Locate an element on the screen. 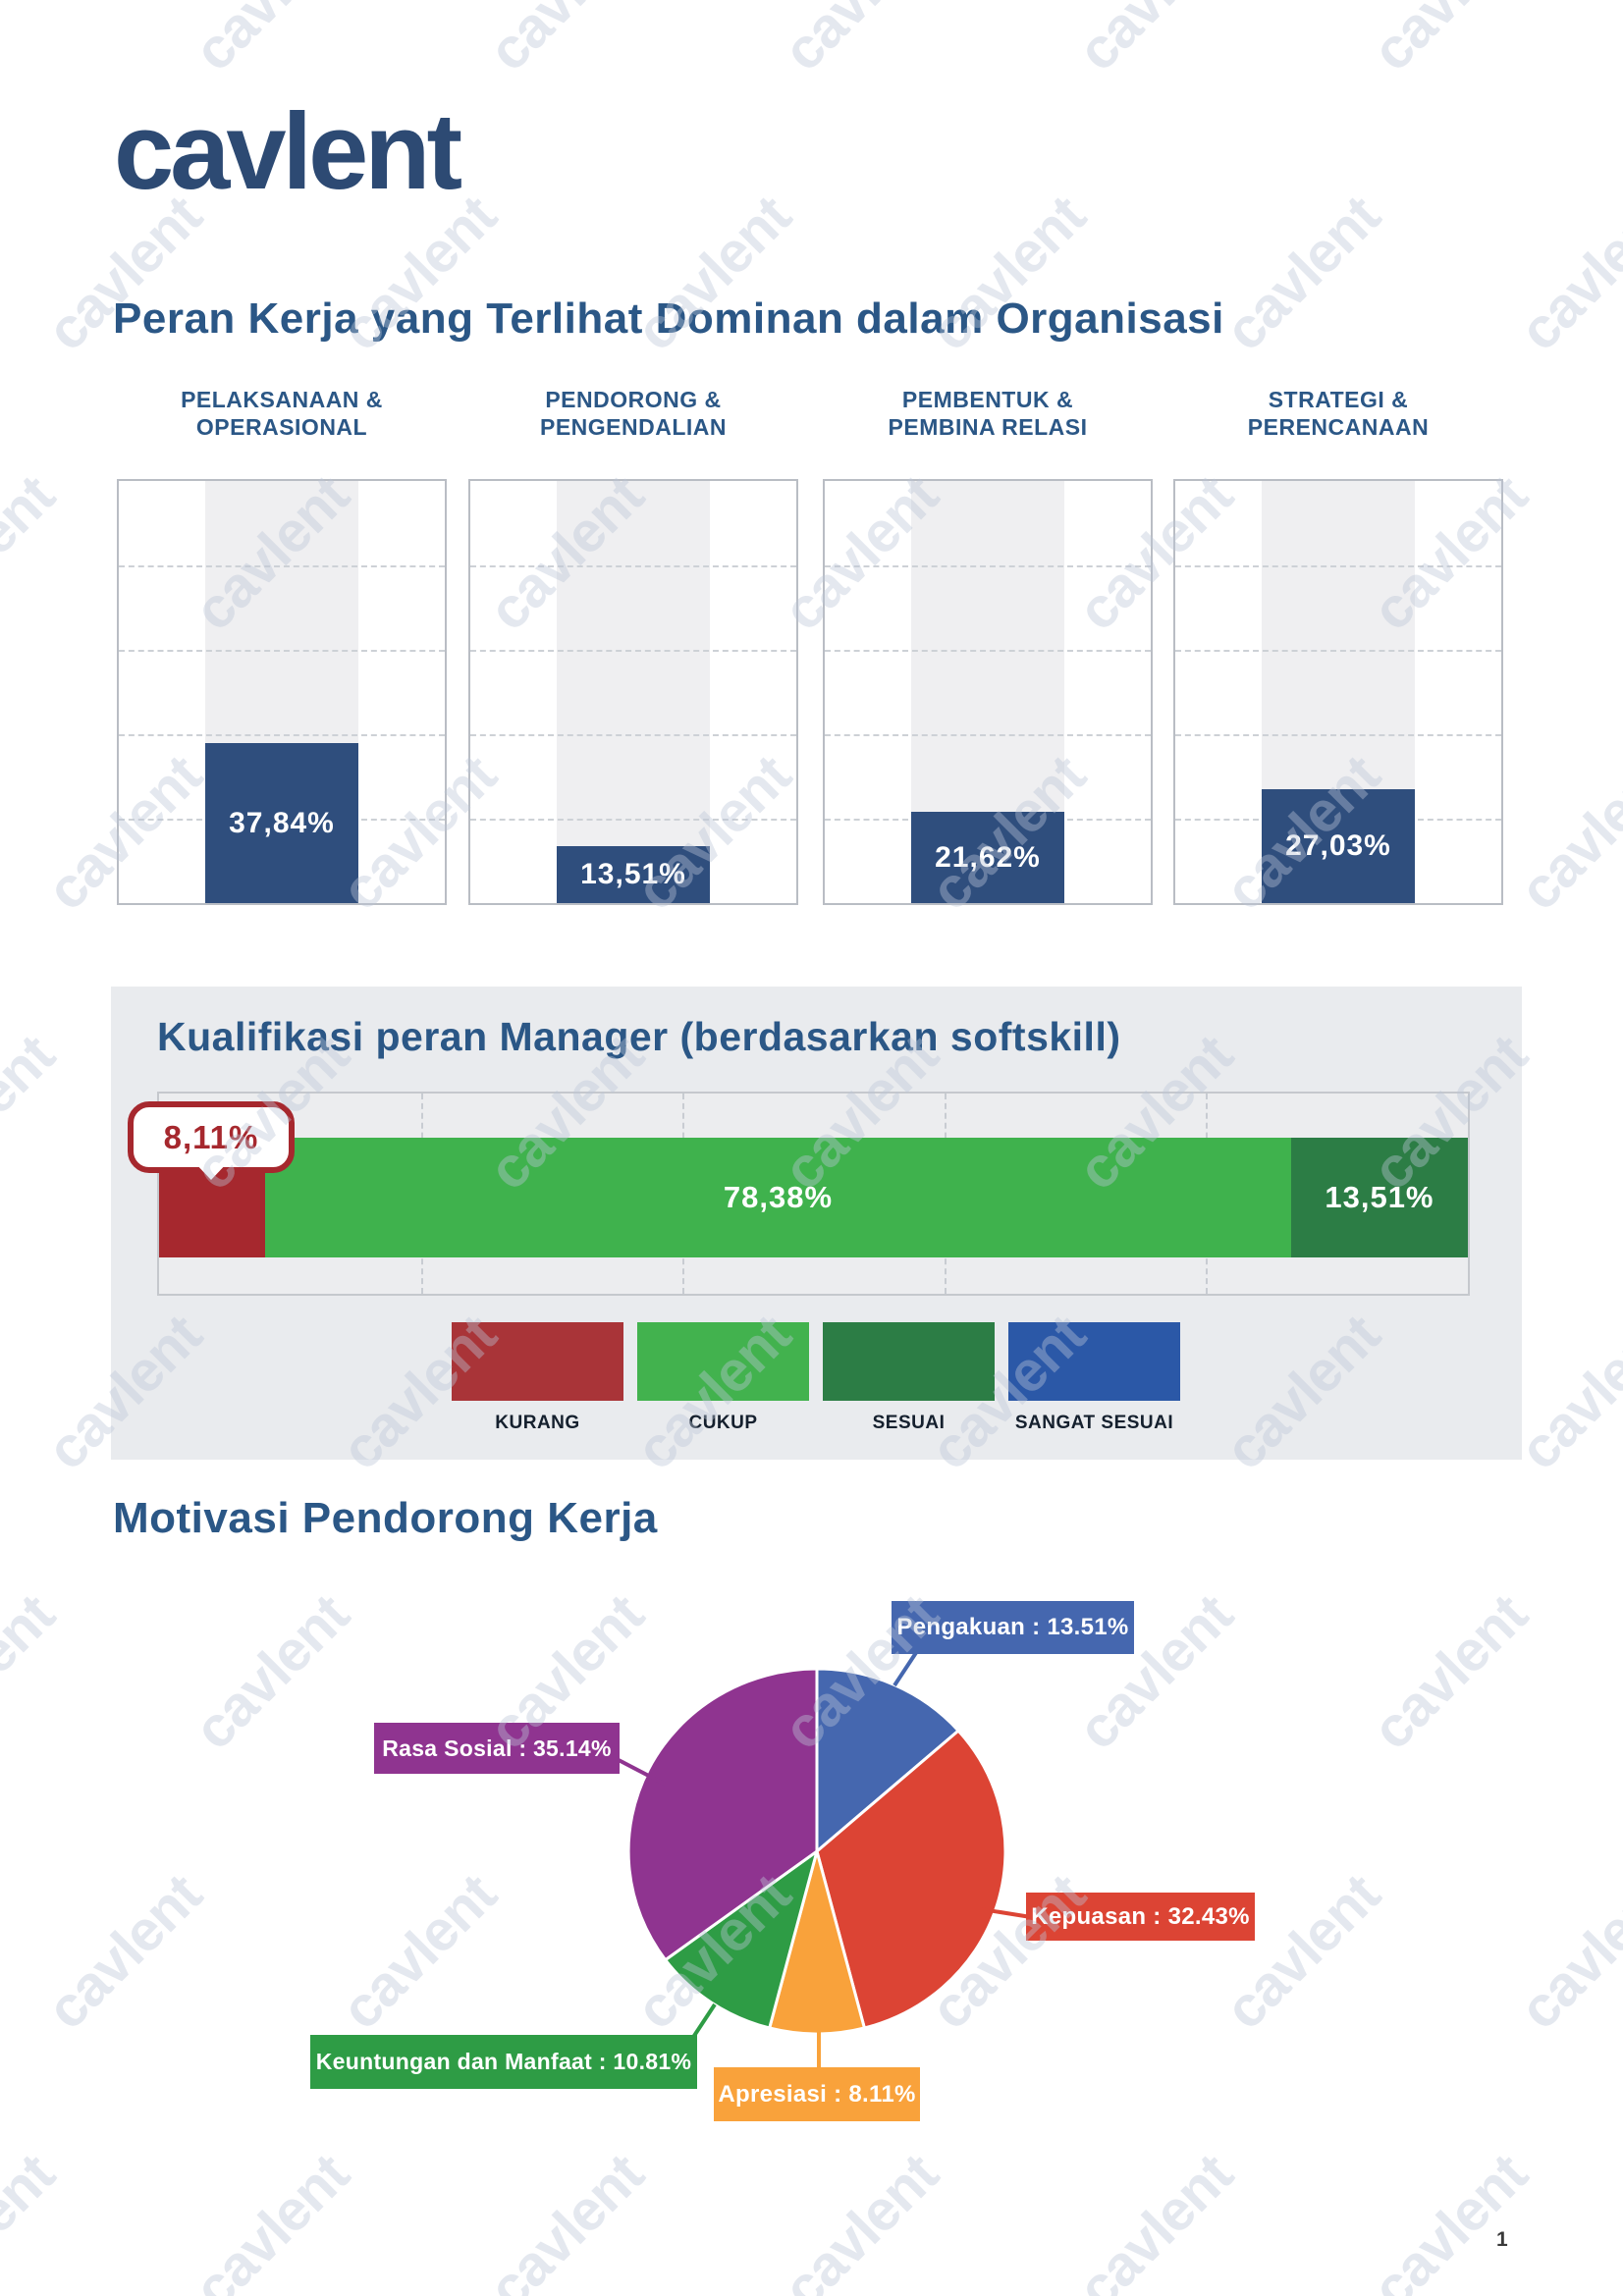 The height and width of the screenshot is (2296, 1623). category-line: PENGENDALIAN is located at coordinates (633, 428).